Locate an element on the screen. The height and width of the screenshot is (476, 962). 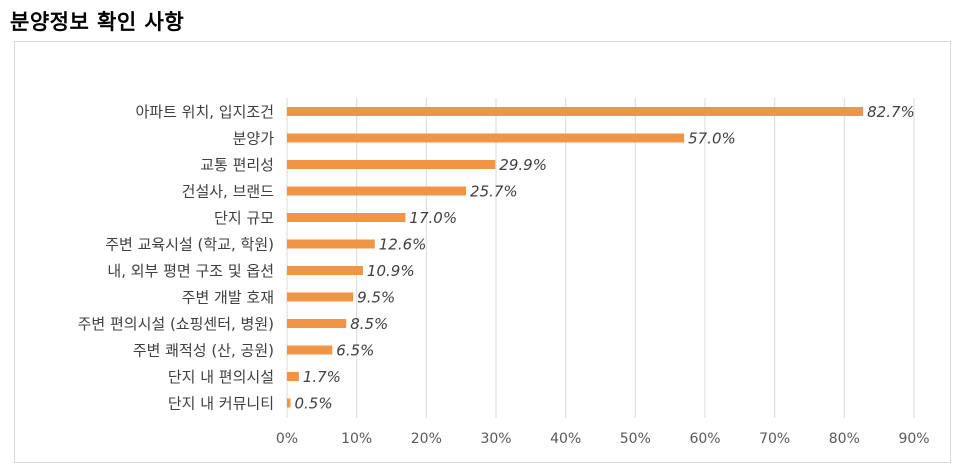
category-label: 아파트 위치, 입지조건 is located at coordinates (204, 112).